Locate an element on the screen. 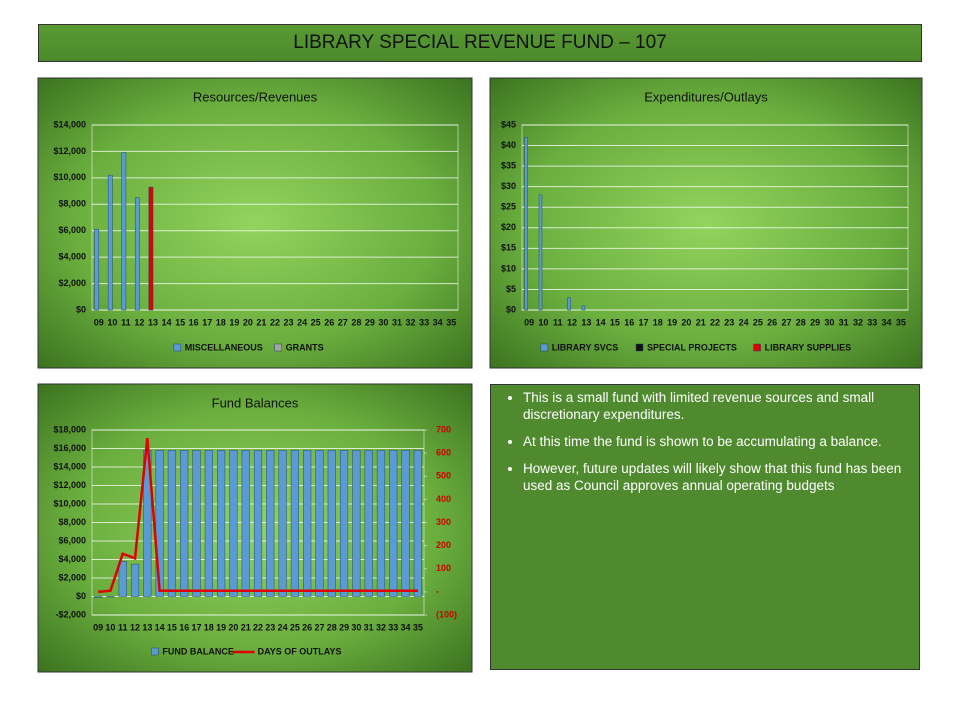  y-tick-label: $10 is located at coordinates (508, 268).